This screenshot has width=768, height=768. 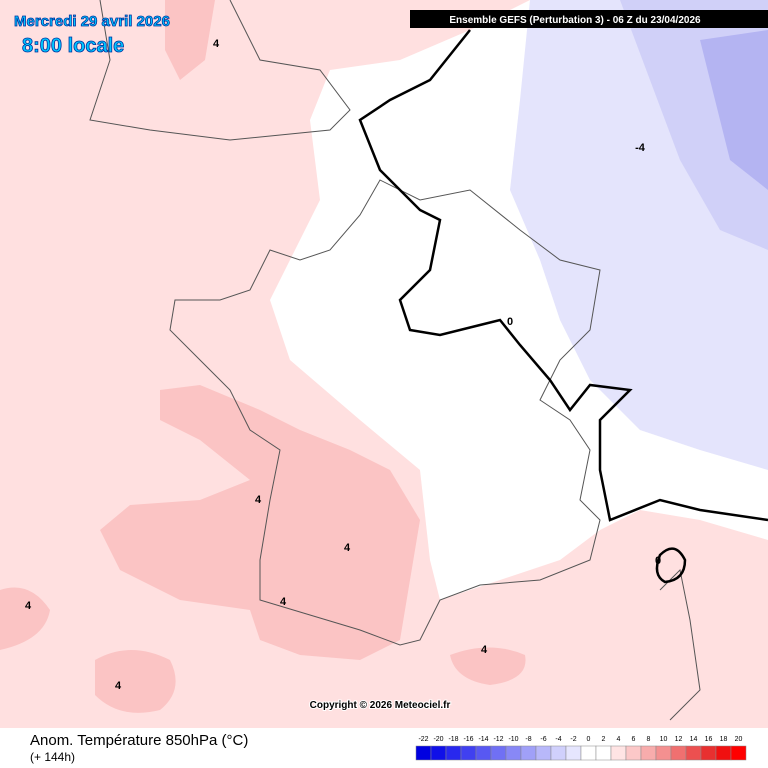 I want to click on legend-tick: -20, so click(x=438, y=739).